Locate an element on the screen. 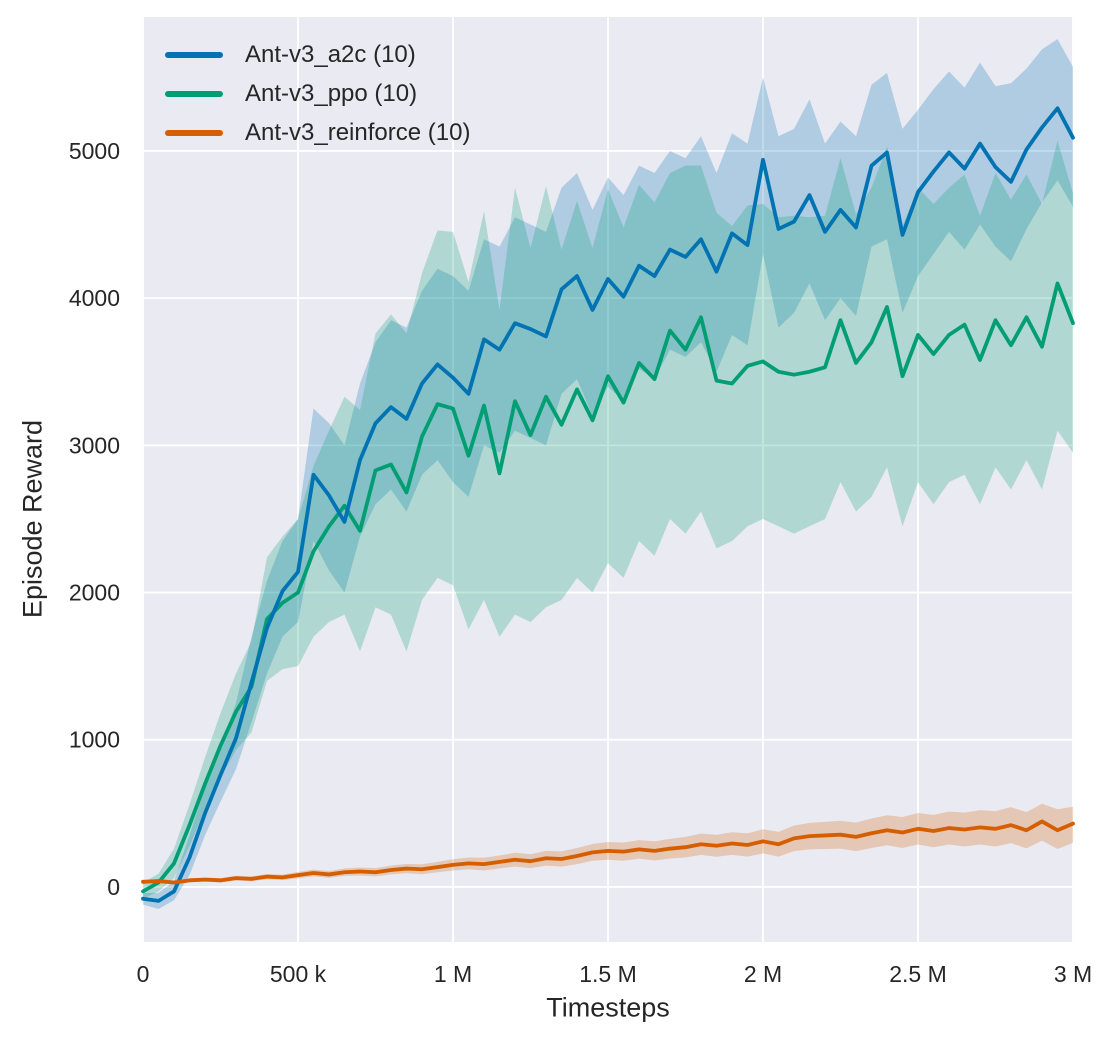 The image size is (1114, 1049). x-tick-label: 1 M is located at coordinates (453, 974).